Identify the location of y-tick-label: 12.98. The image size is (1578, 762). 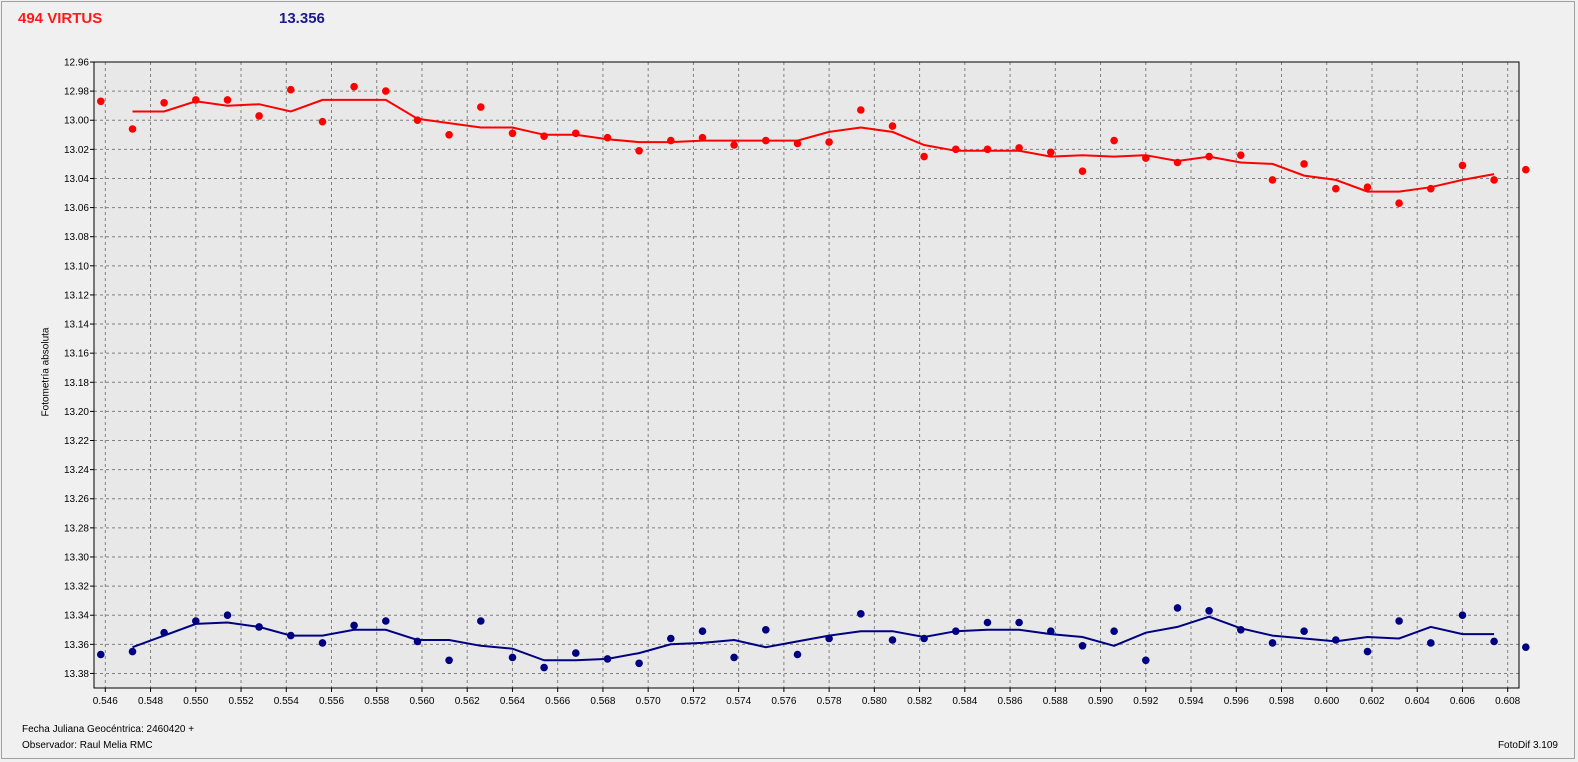
(76, 92).